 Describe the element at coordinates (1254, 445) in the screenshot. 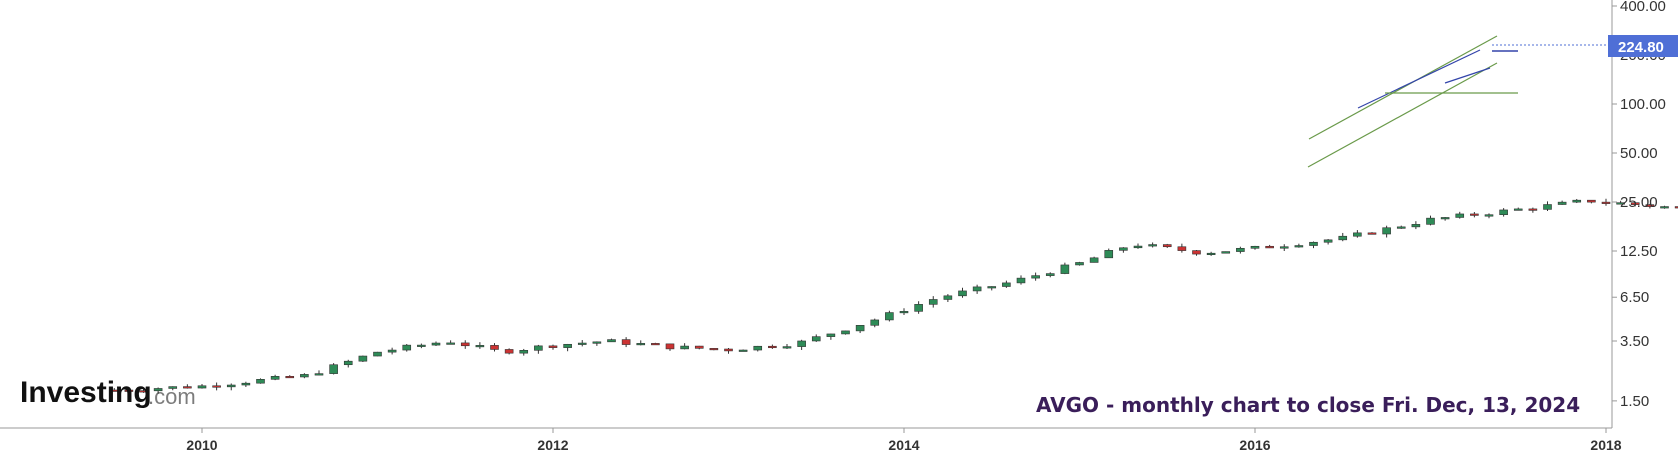

I see `x-tick-label: 2016` at that location.